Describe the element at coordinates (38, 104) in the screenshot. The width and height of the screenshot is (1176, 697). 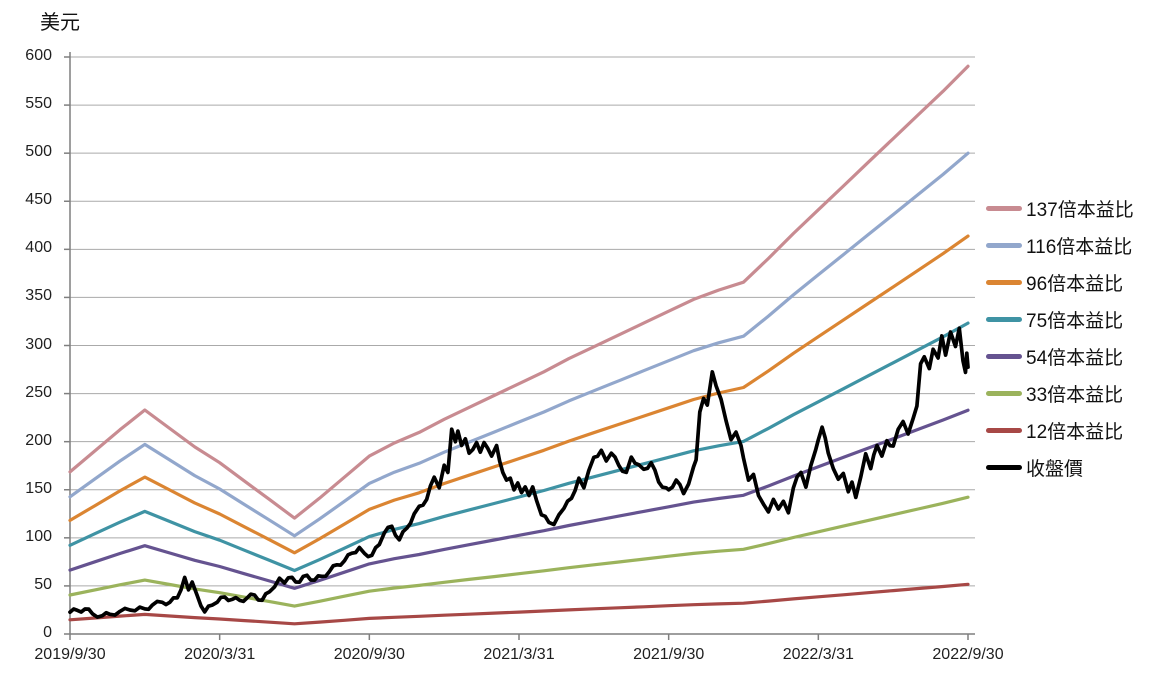
I see `y-axis-label-550: 550` at that location.